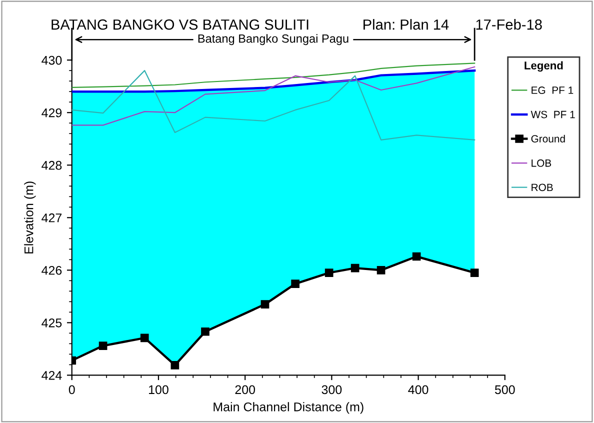  What do you see at coordinates (245, 389) in the screenshot?
I see `x-tick-label: 200` at bounding box center [245, 389].